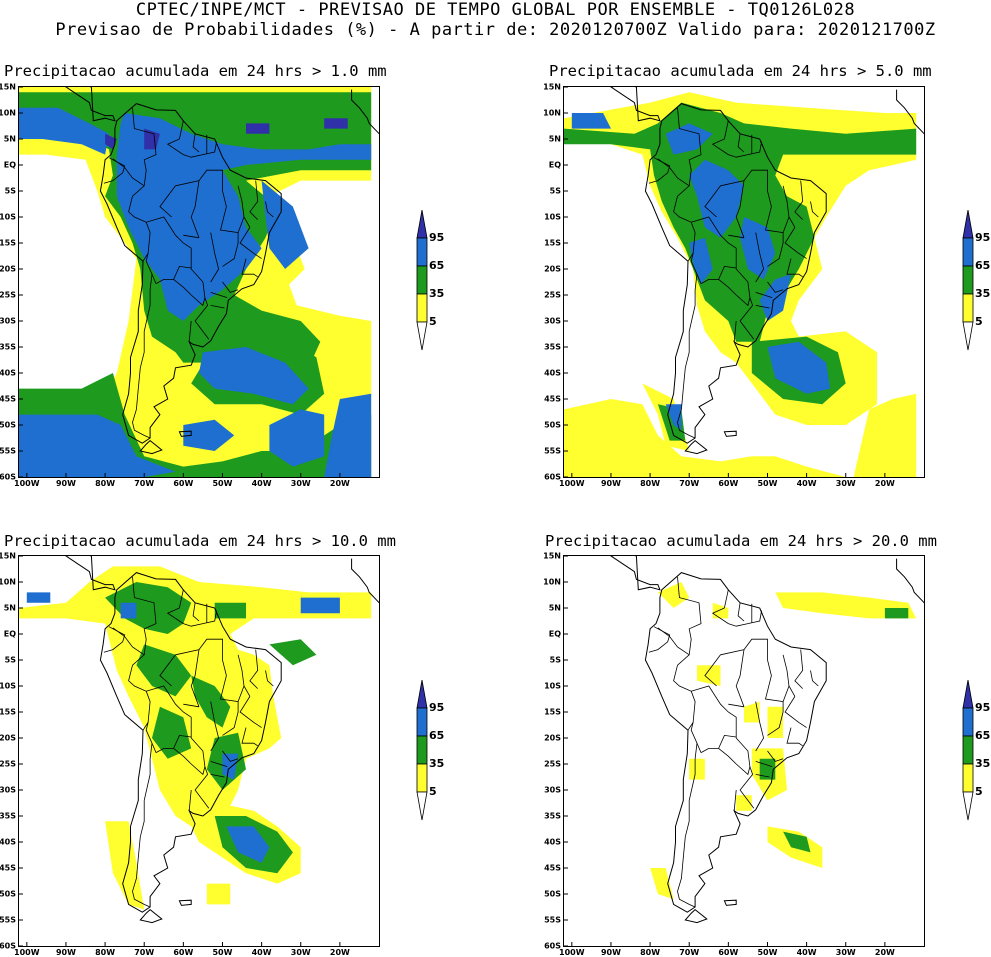 The width and height of the screenshot is (991, 957). What do you see at coordinates (884, 952) in the screenshot?
I see `lon-tick-label: 20W` at bounding box center [884, 952].